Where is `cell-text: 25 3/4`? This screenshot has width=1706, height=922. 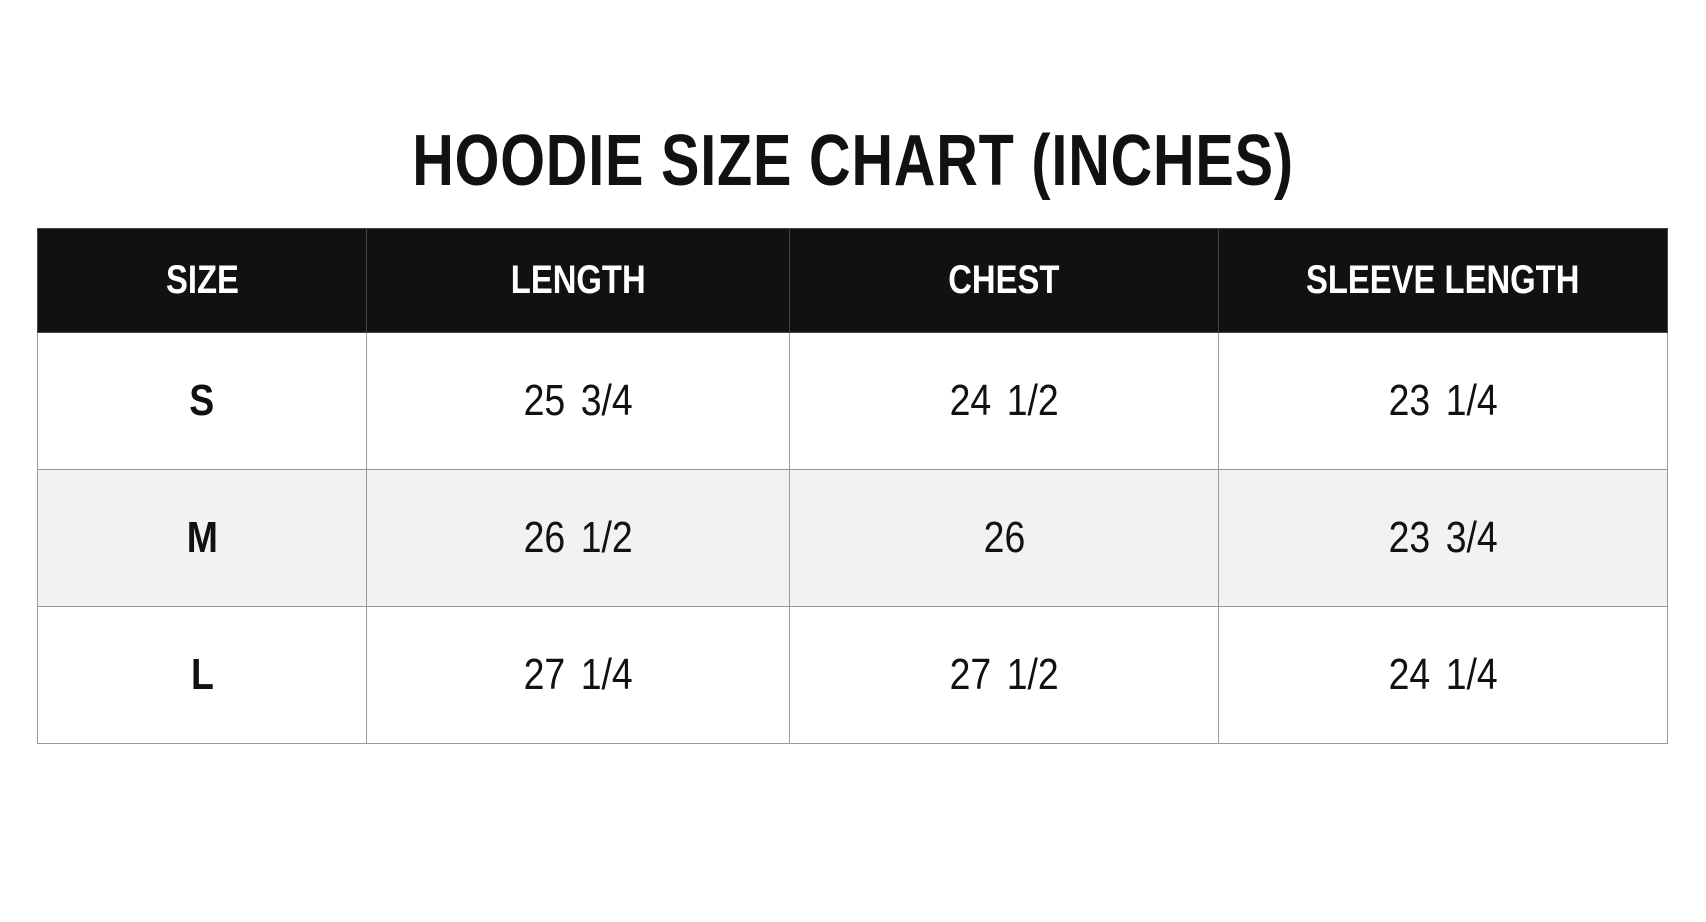
cell-text: 25 3/4 is located at coordinates (578, 400).